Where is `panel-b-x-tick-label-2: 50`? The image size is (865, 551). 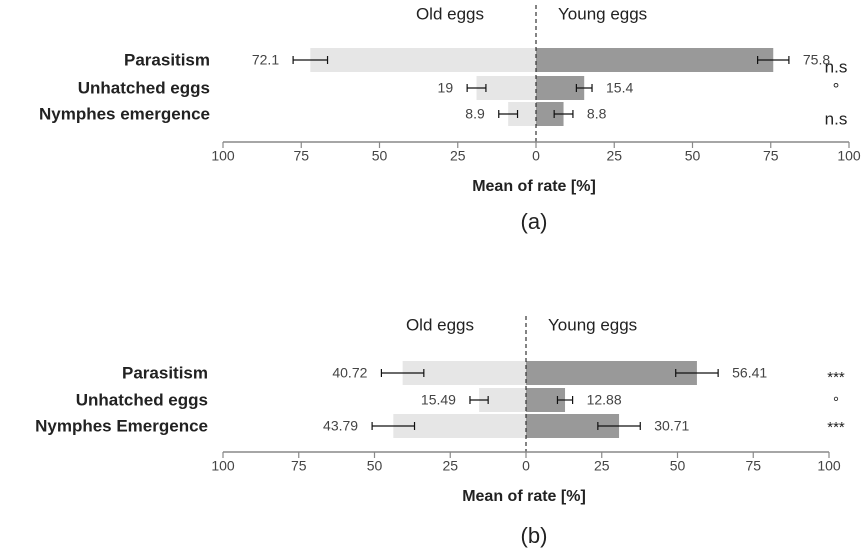 panel-b-x-tick-label-2: 50 is located at coordinates (375, 466).